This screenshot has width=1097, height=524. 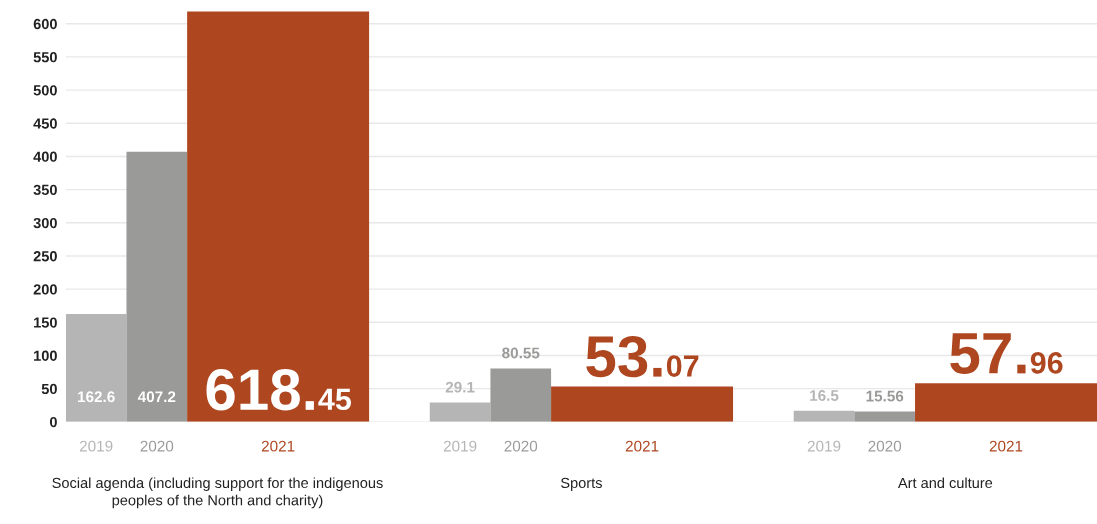 What do you see at coordinates (53, 422) in the screenshot?
I see `y-tick-label: 0` at bounding box center [53, 422].